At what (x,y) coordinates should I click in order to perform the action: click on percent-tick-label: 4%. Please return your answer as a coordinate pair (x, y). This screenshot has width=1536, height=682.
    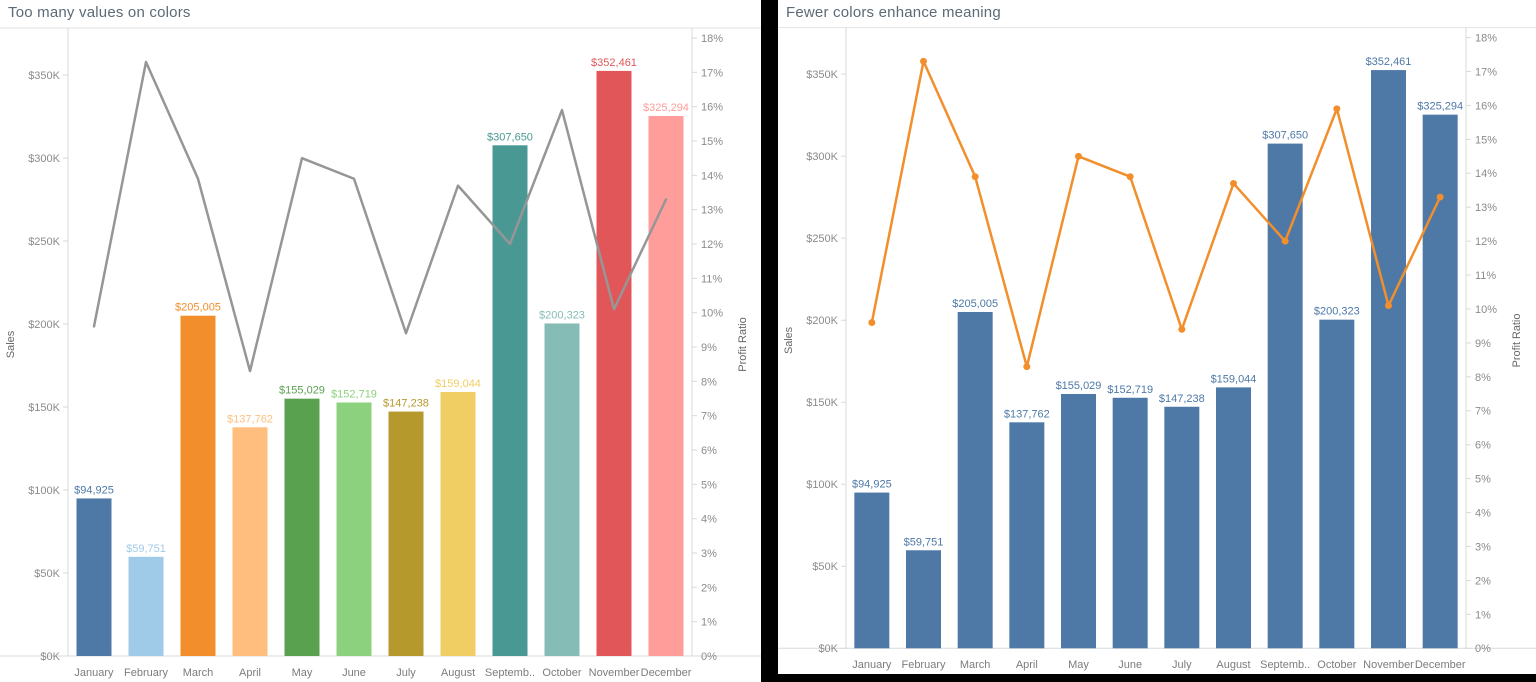
    Looking at the image, I should click on (1483, 514).